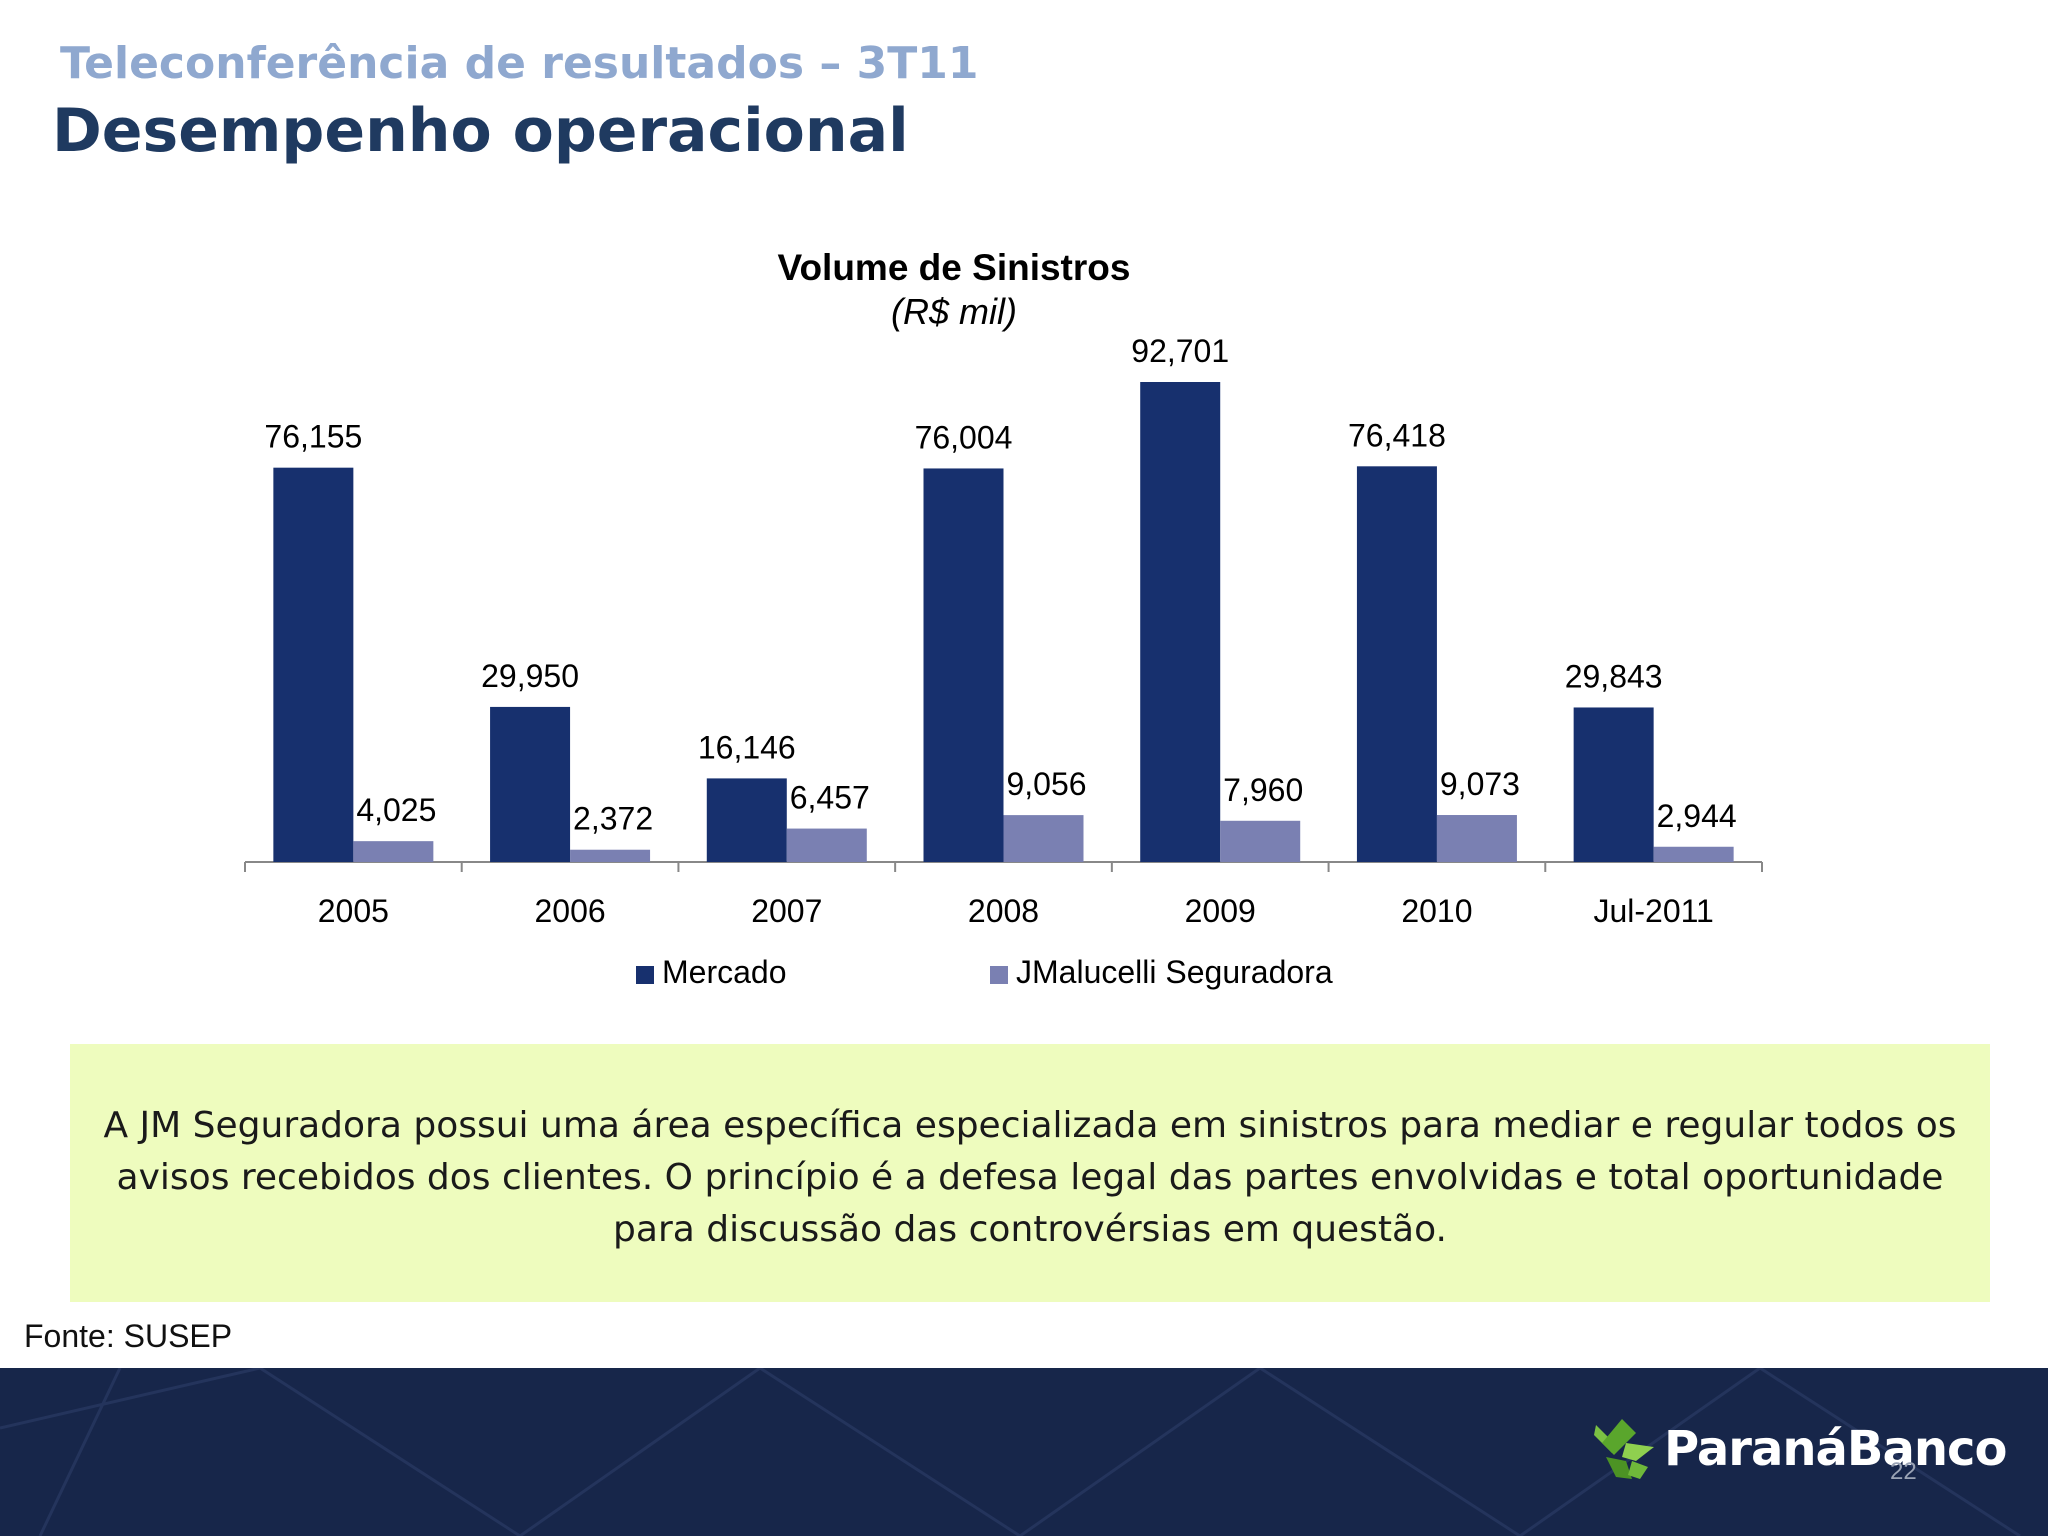 This screenshot has width=2048, height=1536. I want to click on legend-label: JMalucelli Seguradora, so click(1174, 972).